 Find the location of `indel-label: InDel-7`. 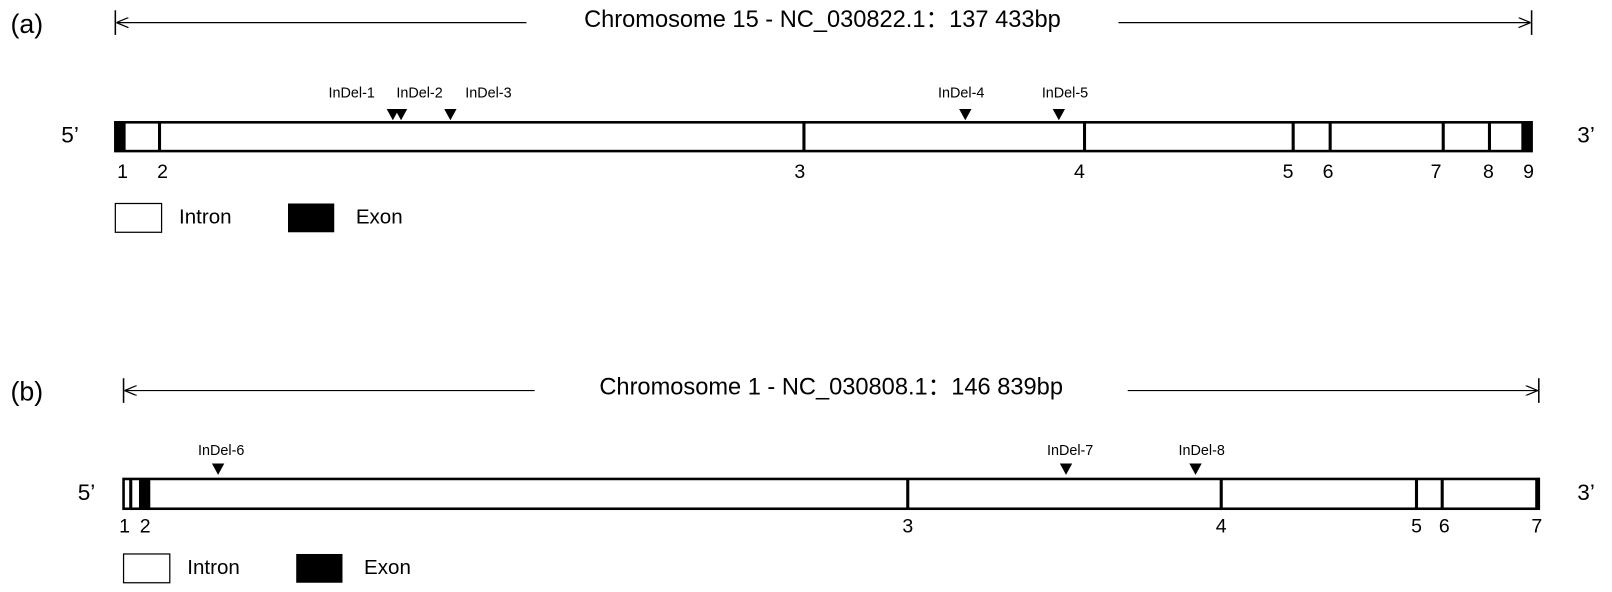

indel-label: InDel-7 is located at coordinates (1070, 451).